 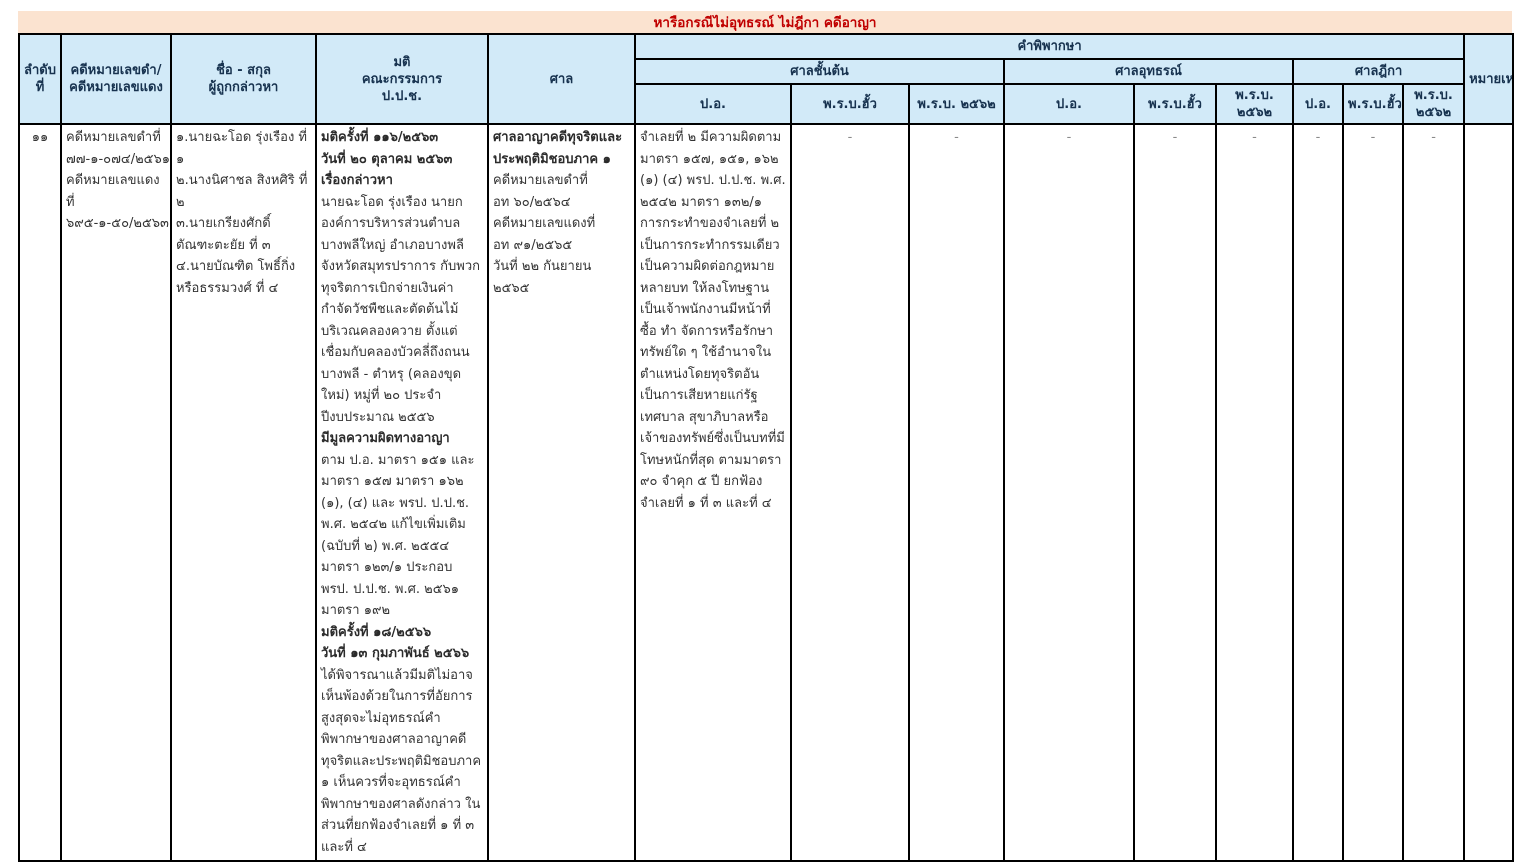 I want to click on header-court-first-instance: ศาลชั้นต้น, so click(x=819, y=71).